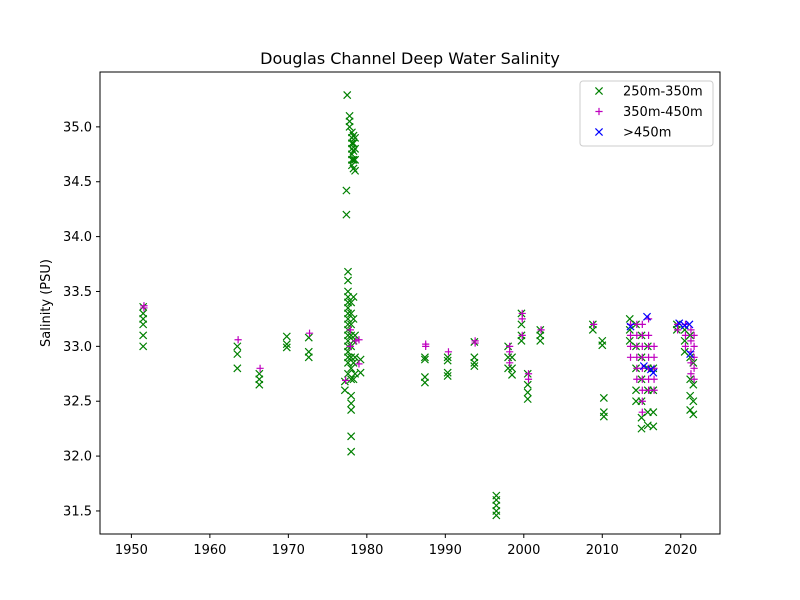 The height and width of the screenshot is (600, 800). Describe the element at coordinates (419, 359) in the screenshot. I see `series-2-points` at that location.